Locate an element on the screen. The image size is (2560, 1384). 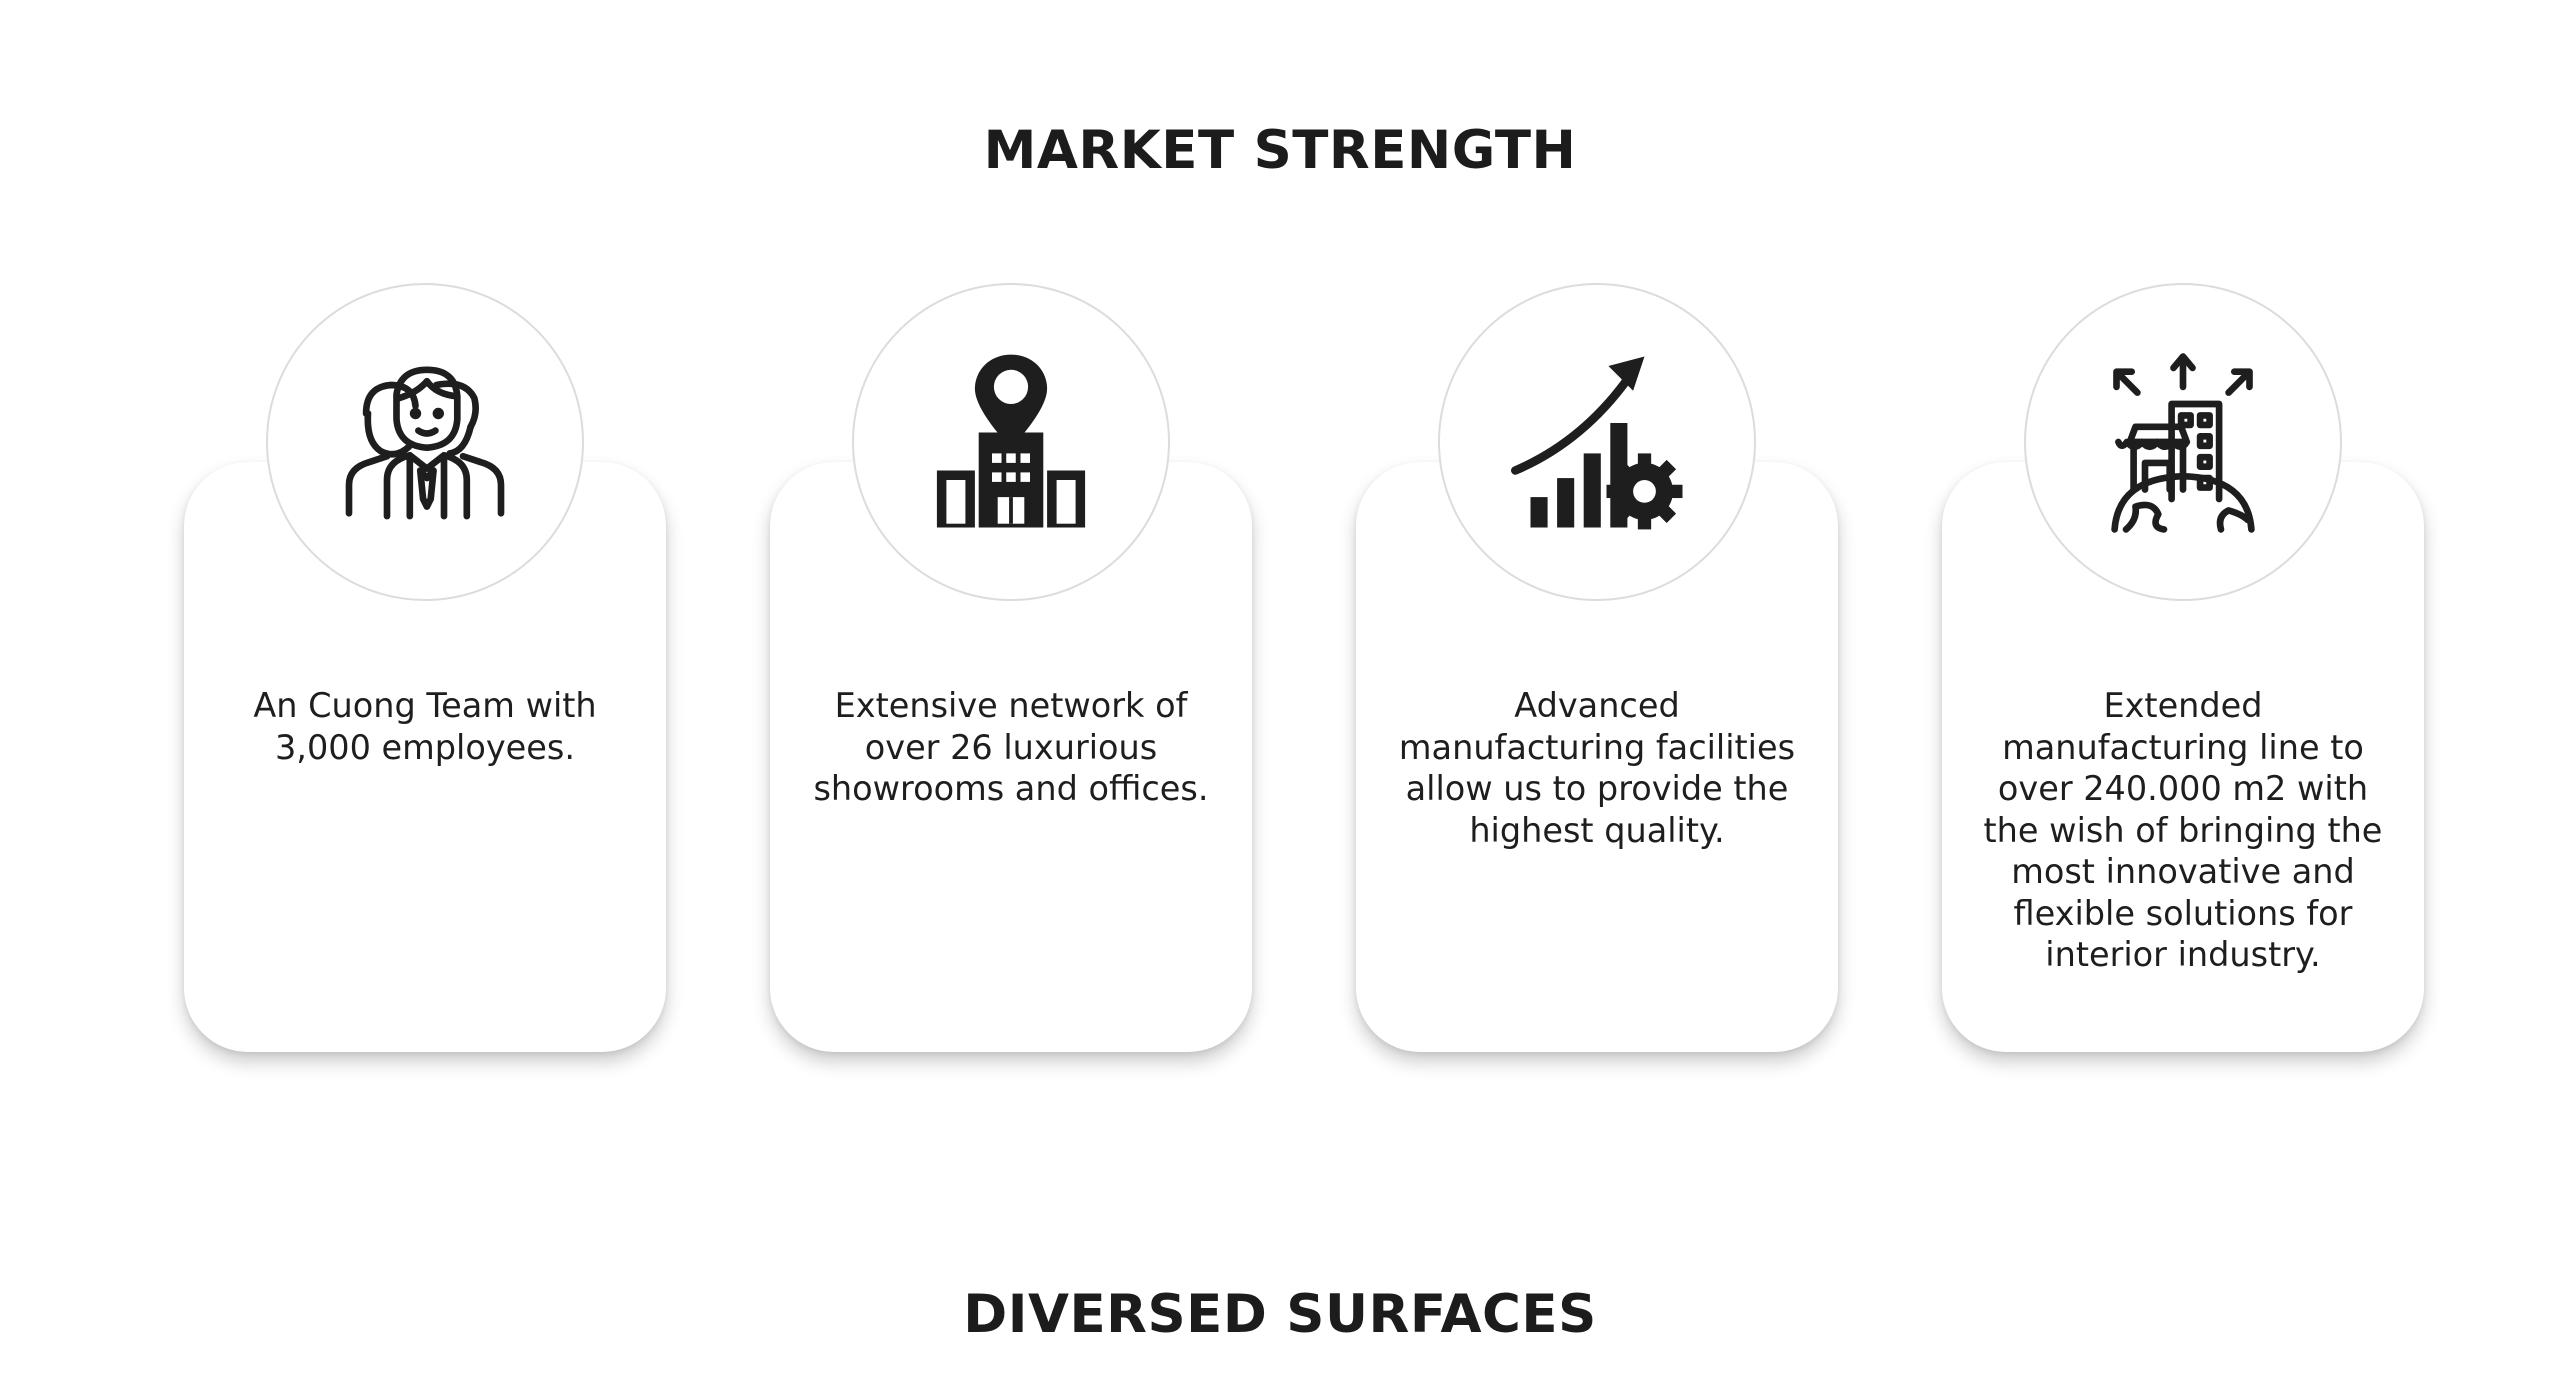
team-icon is located at coordinates (425, 443).